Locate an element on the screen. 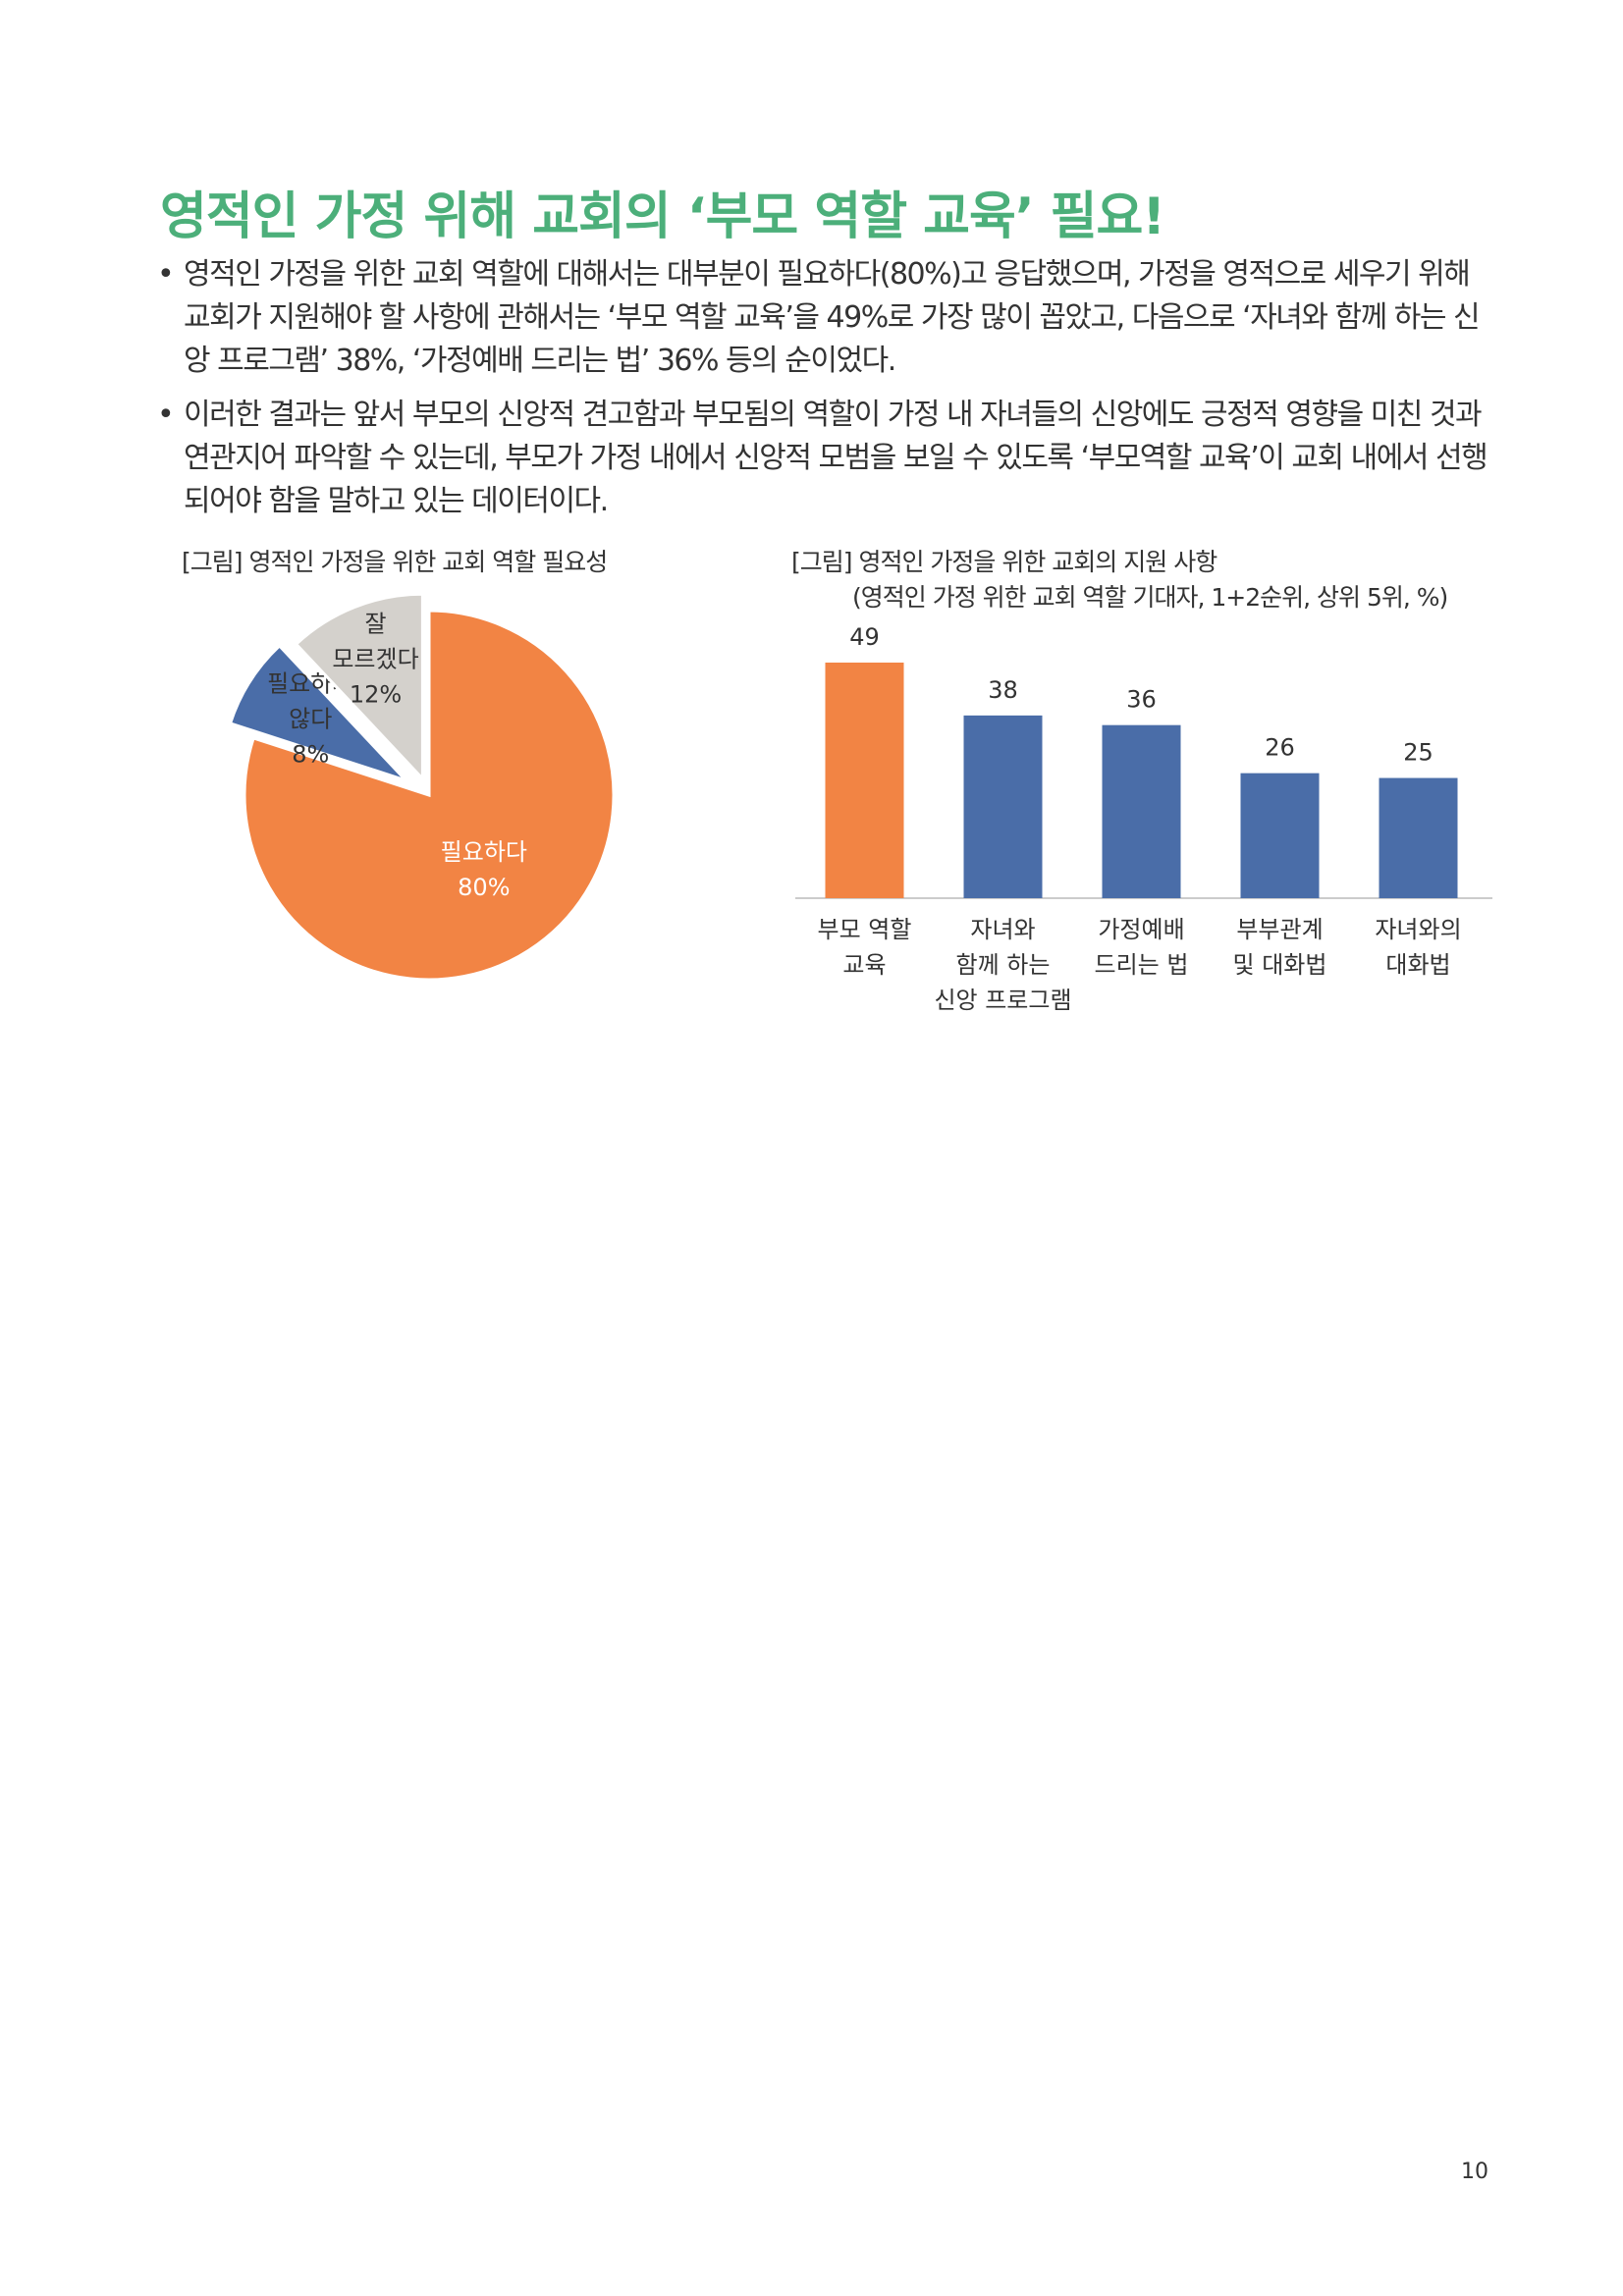 The image size is (1623, 2296). bar-value-label: 49 is located at coordinates (864, 637).